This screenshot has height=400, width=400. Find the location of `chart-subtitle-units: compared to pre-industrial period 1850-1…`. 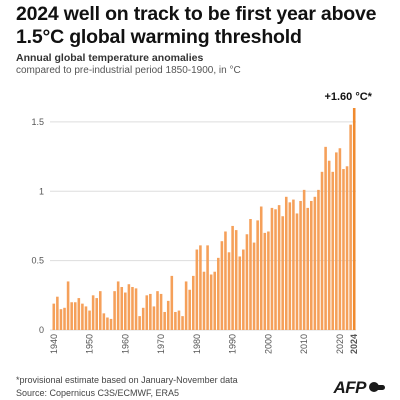

chart-subtitle-units: compared to pre-industrial period 1850-1… is located at coordinates (128, 70).